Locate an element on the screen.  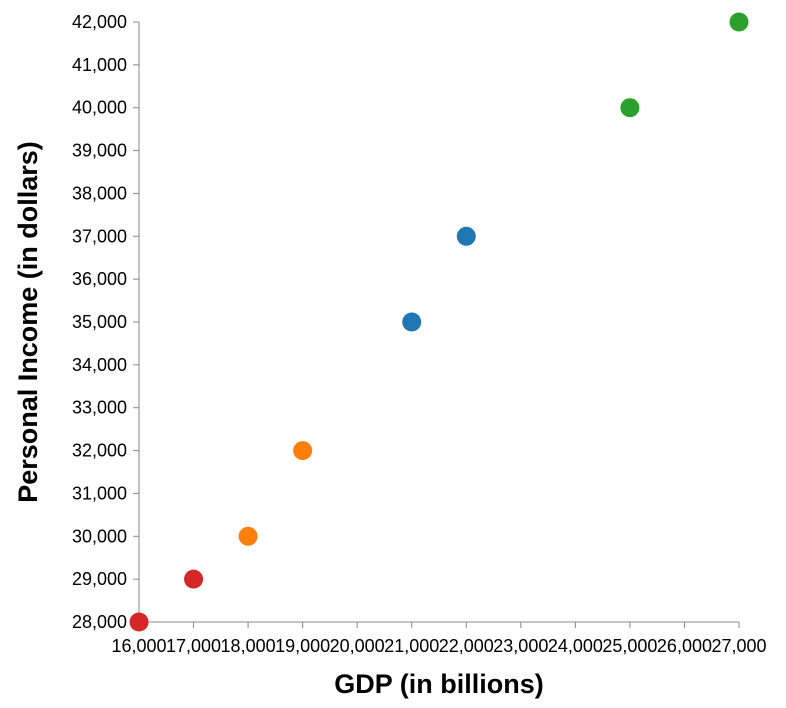
x-tick-label: 22,000 is located at coordinates (466, 646).